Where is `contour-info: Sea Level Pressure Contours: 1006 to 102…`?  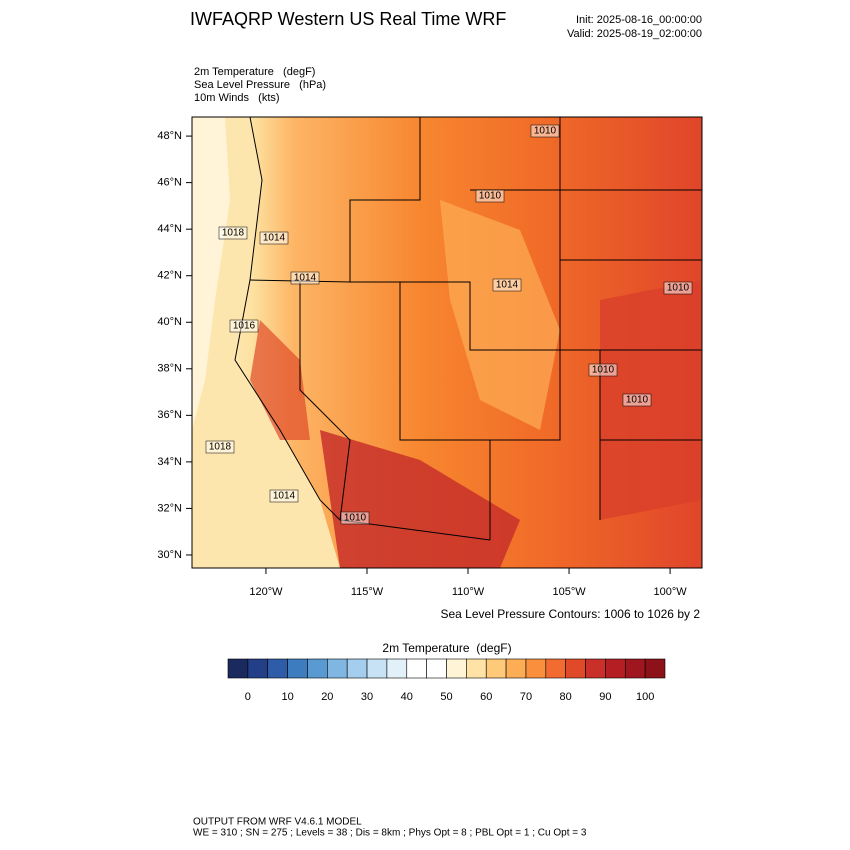
contour-info: Sea Level Pressure Contours: 1006 to 102… is located at coordinates (571, 614).